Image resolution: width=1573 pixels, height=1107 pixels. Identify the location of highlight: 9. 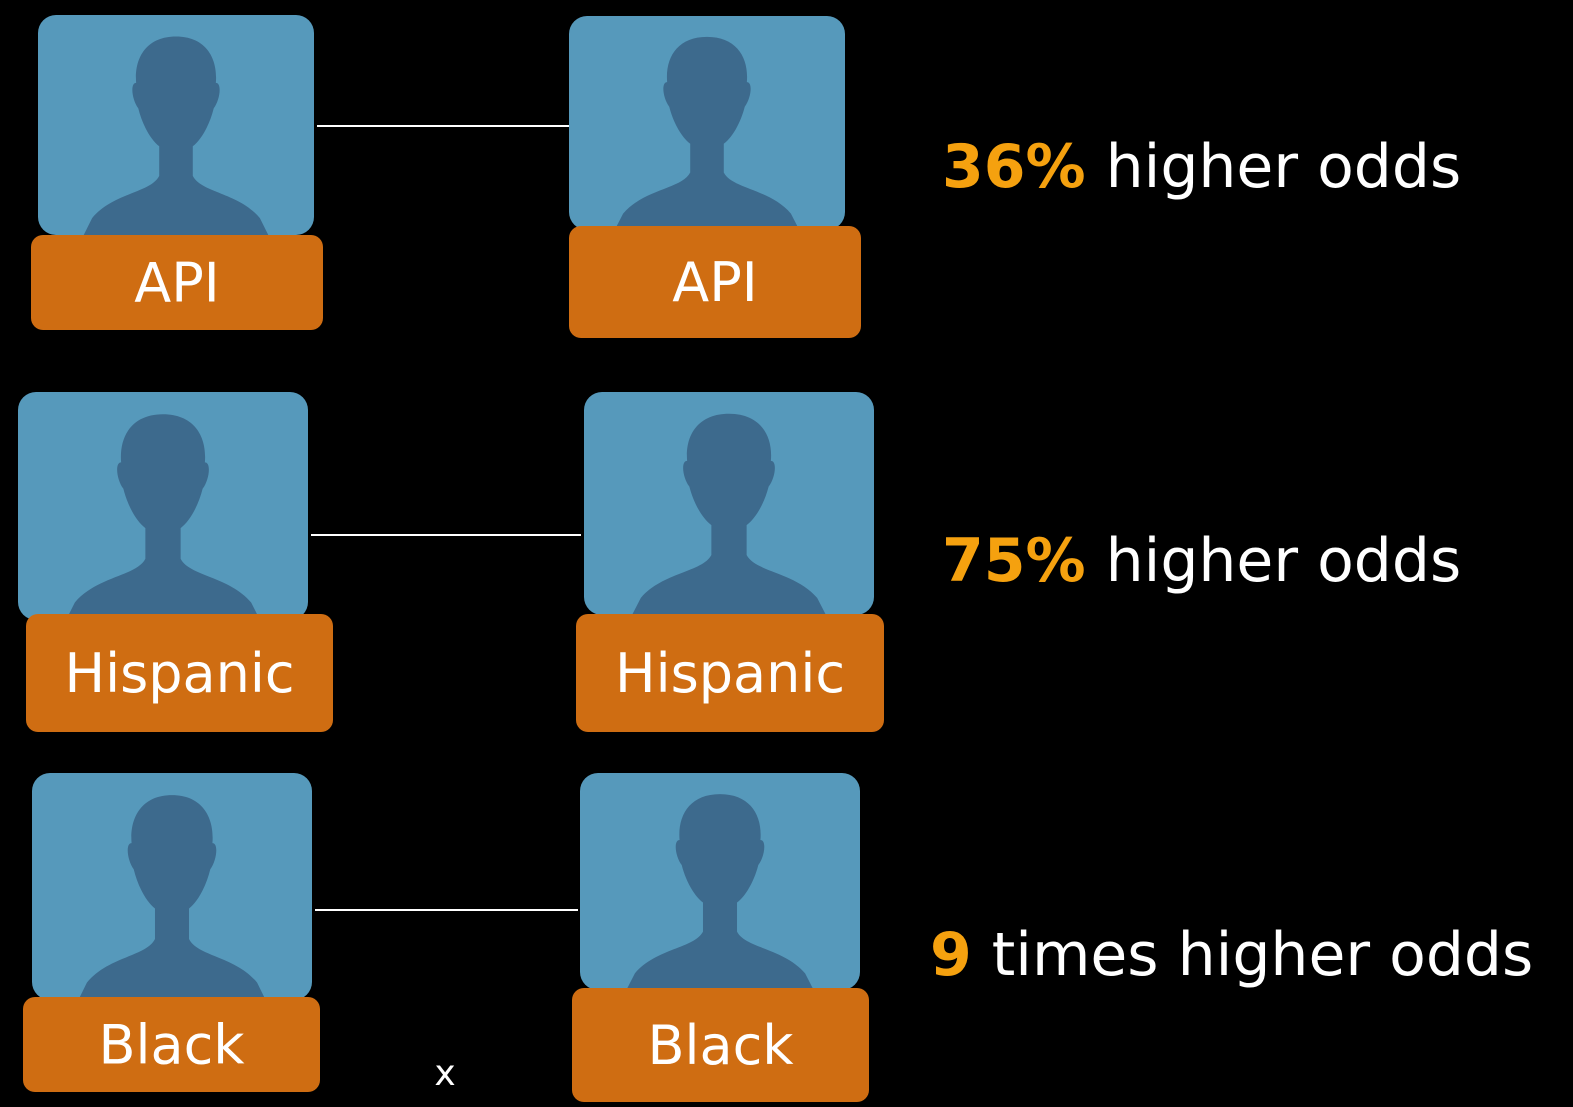
(951, 955).